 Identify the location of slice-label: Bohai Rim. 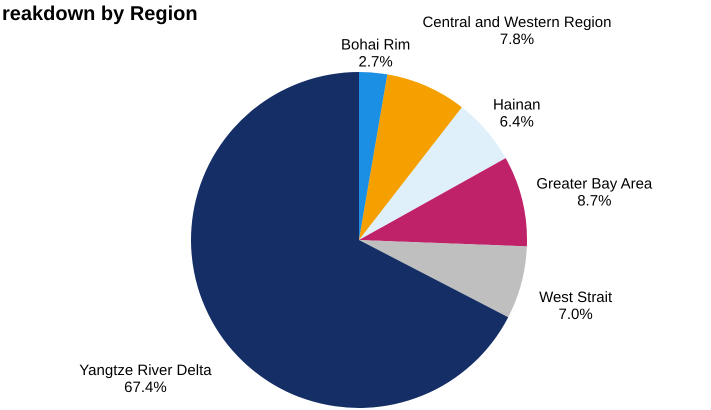
(375, 45).